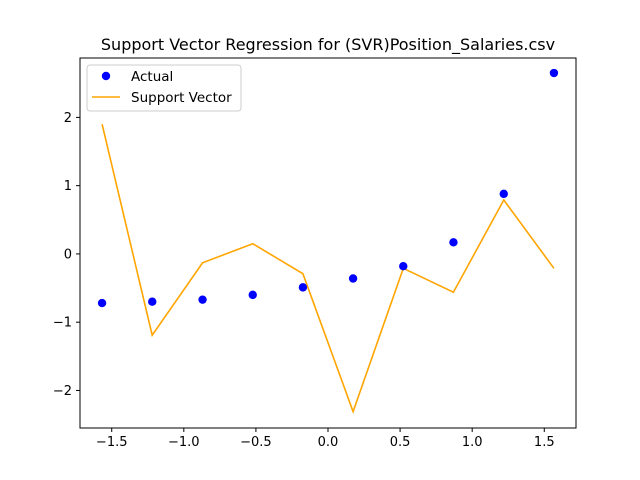 This screenshot has width=640, height=480. Describe the element at coordinates (152, 77) in the screenshot. I see `legend-actual-label: Actual` at that location.